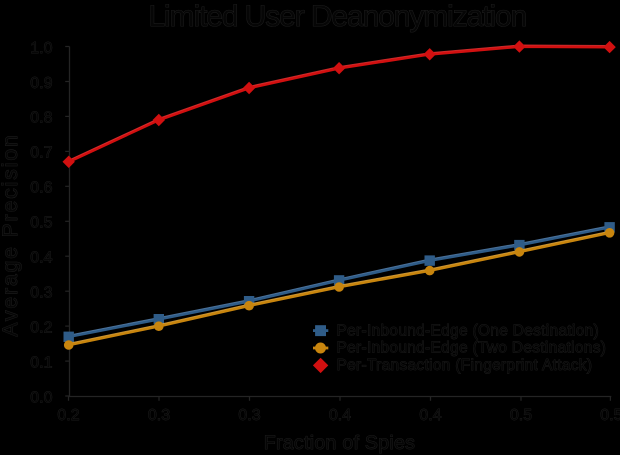 Image resolution: width=620 pixels, height=455 pixels. Describe the element at coordinates (41, 83) in the screenshot. I see `svg-text: 0.9` at that location.